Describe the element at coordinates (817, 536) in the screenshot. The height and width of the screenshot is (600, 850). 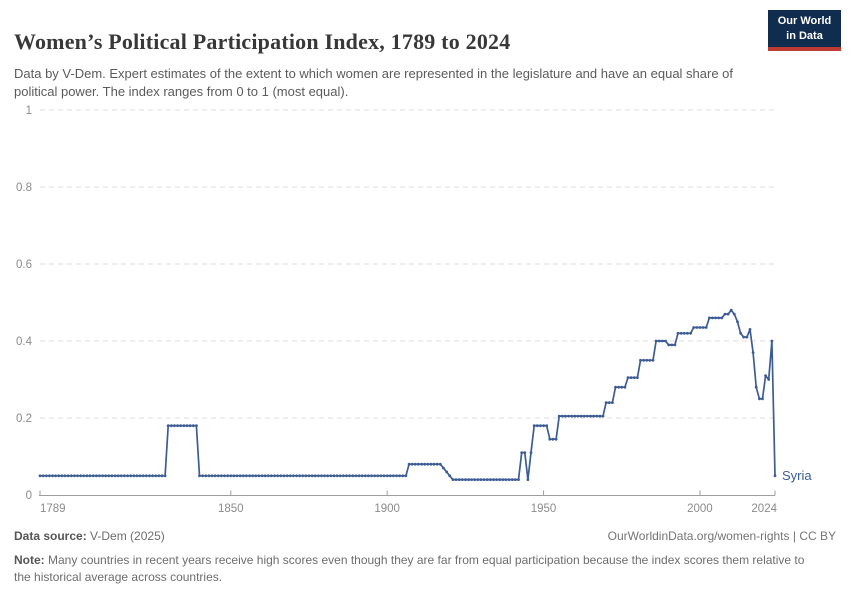
I see `license-label: CC BY` at that location.